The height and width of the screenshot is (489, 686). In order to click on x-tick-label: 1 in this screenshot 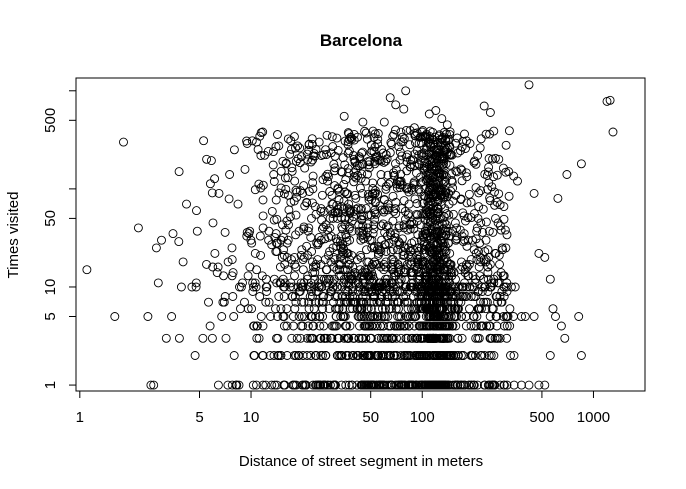, I will do `click(80, 417)`.